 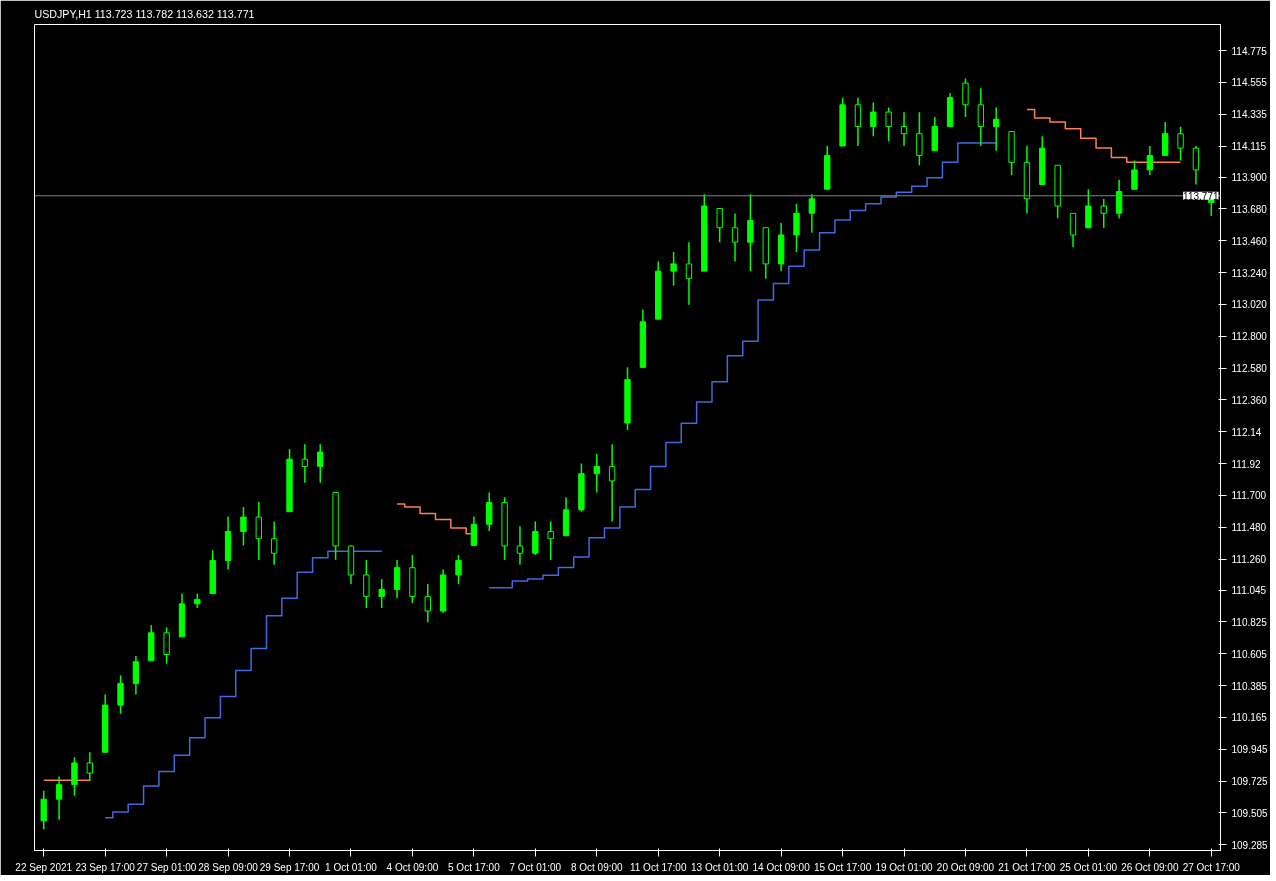 I want to click on y-tick-label: 114.115, so click(x=1249, y=147).